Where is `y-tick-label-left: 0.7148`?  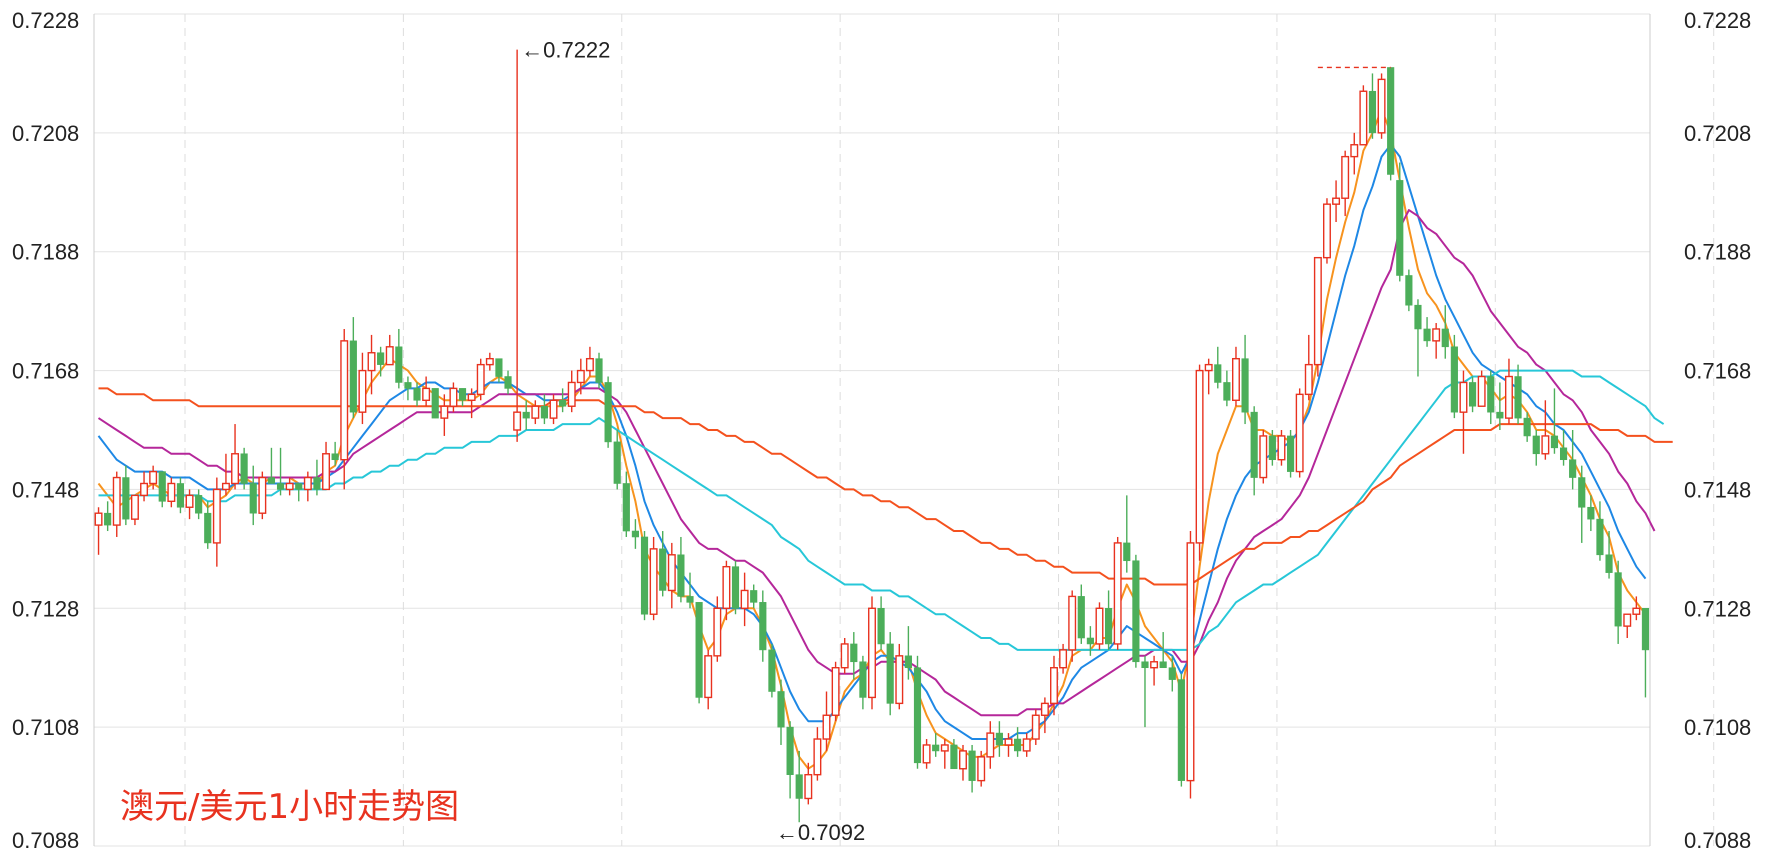
y-tick-label-left: 0.7148 is located at coordinates (45, 489).